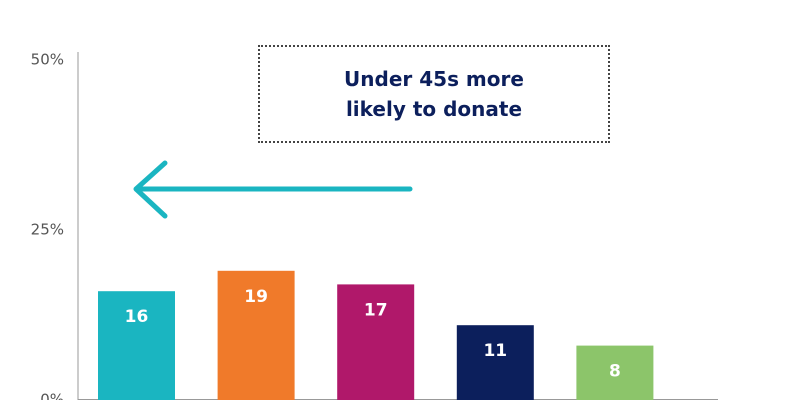 The height and width of the screenshot is (400, 800). Describe the element at coordinates (137, 317) in the screenshot. I see `value-label: 16` at that location.